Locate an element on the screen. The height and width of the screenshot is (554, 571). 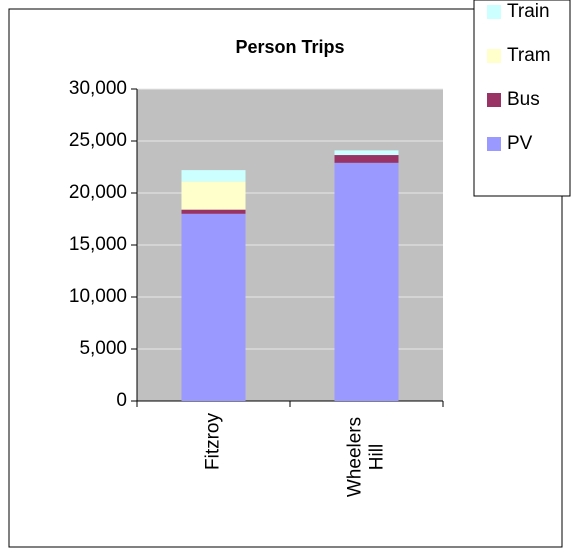
chart-title: Person Trips is located at coordinates (289, 47).